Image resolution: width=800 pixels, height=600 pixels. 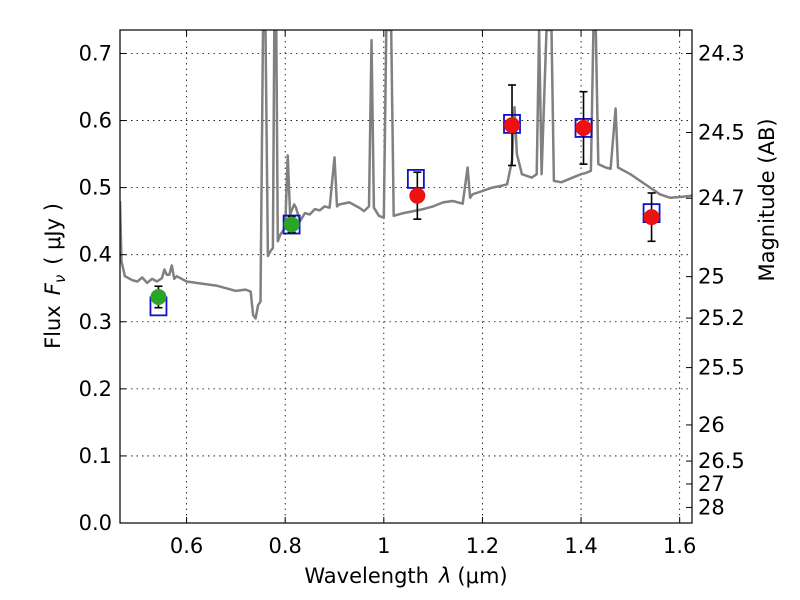 I want to click on x-tick-label: 1.4, so click(x=580, y=546).